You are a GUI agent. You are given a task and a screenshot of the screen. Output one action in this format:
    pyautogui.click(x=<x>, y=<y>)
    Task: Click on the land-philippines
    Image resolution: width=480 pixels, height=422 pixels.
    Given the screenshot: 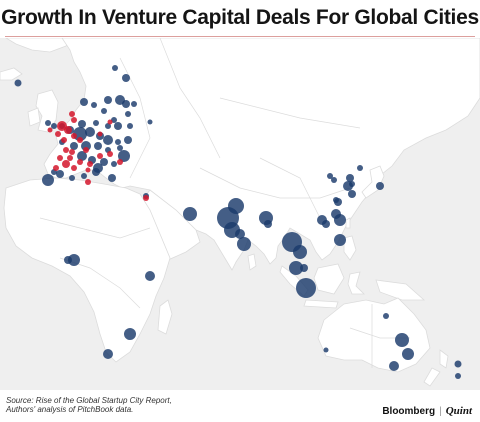 What is the action you would take?
    pyautogui.click(x=350, y=248)
    